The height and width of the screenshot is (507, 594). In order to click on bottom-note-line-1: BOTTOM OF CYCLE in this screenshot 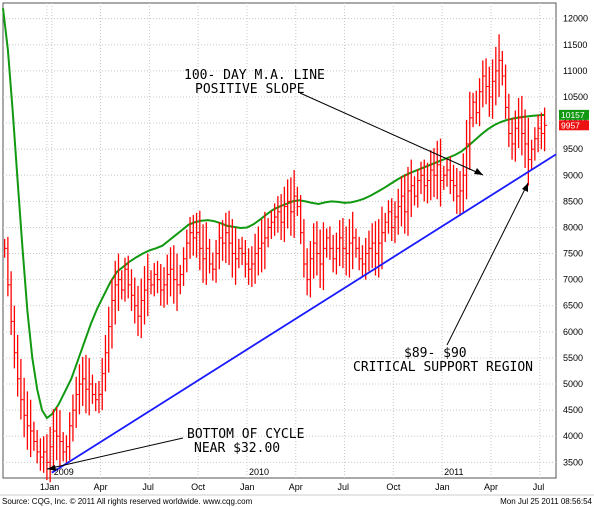, I will do `click(245, 434)`.